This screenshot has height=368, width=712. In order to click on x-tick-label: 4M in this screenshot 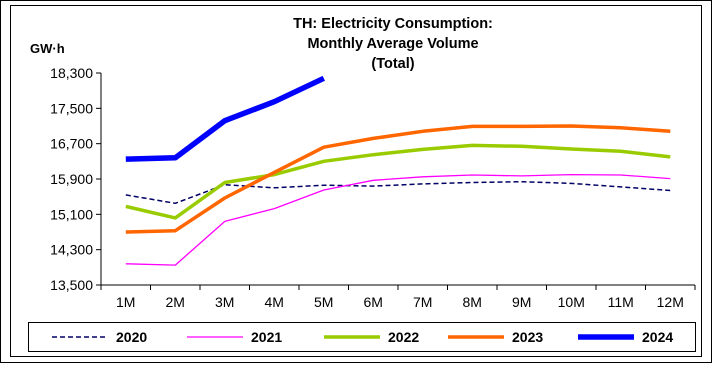, I will do `click(274, 302)`.